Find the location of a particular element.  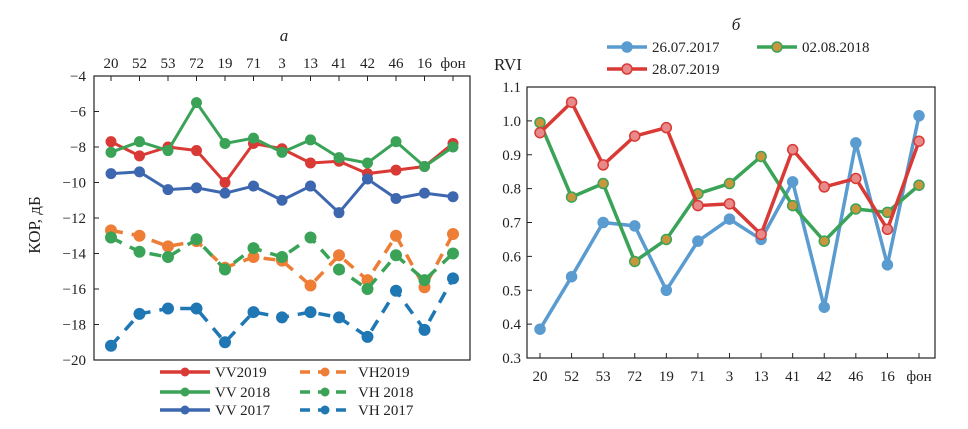

panel-b-y-tick-label: 1.0 is located at coordinates (511, 122).